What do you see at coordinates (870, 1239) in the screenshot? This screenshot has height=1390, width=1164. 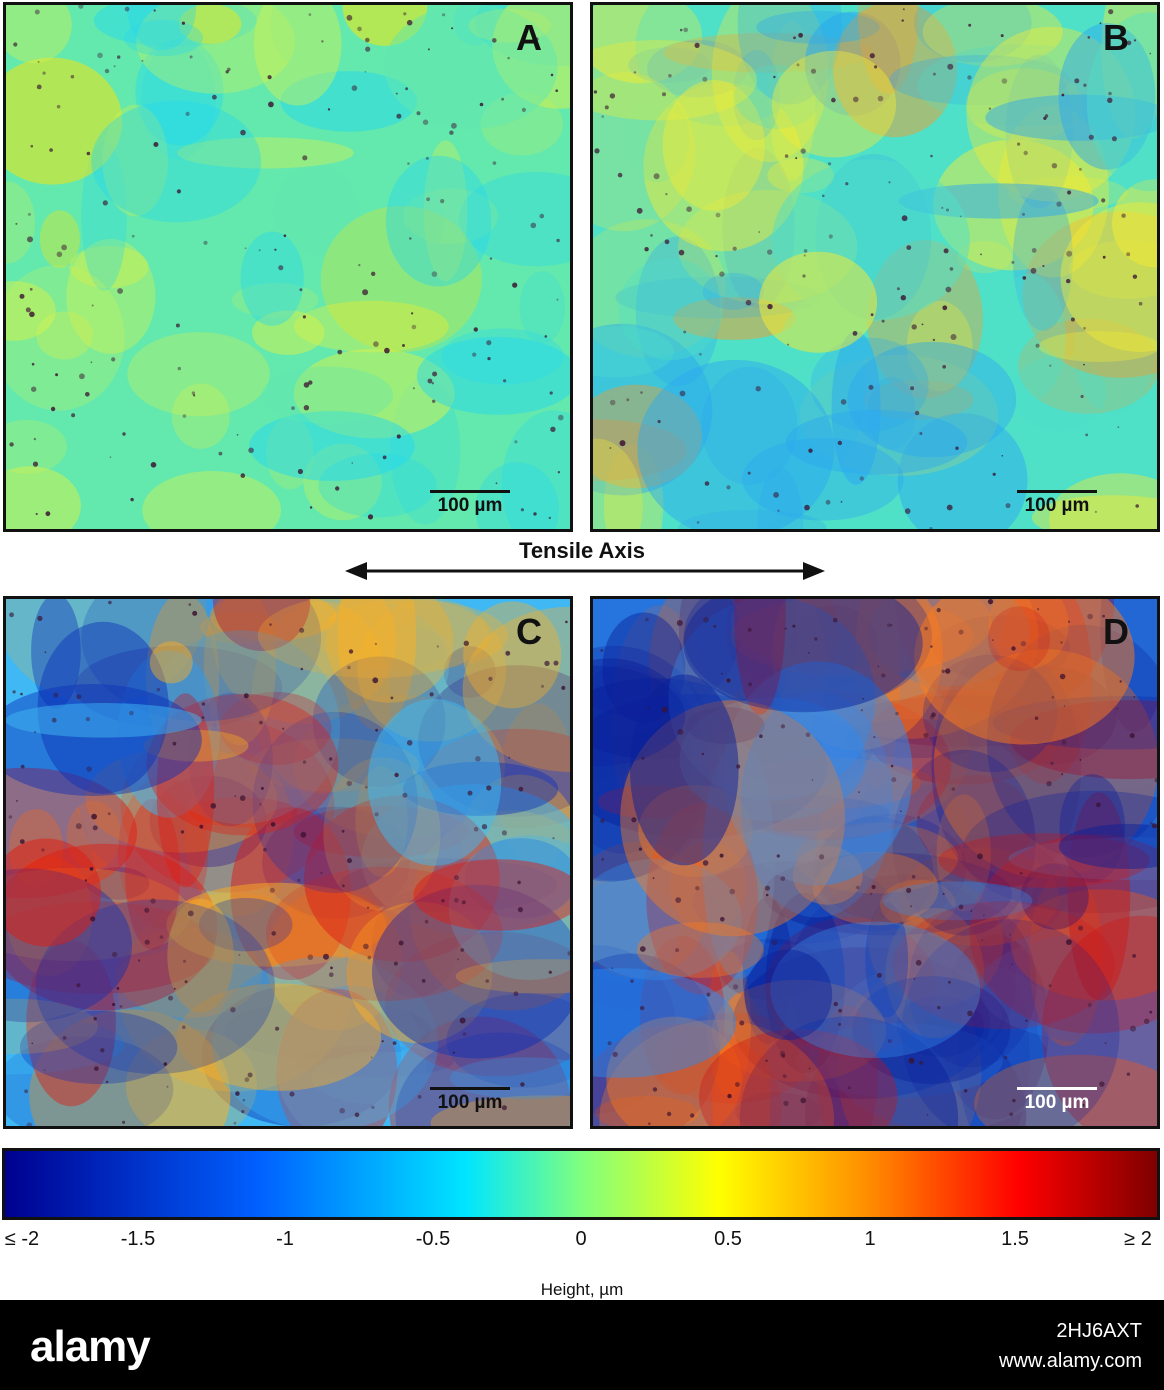 I see `colorbar-tick: 1` at bounding box center [870, 1239].